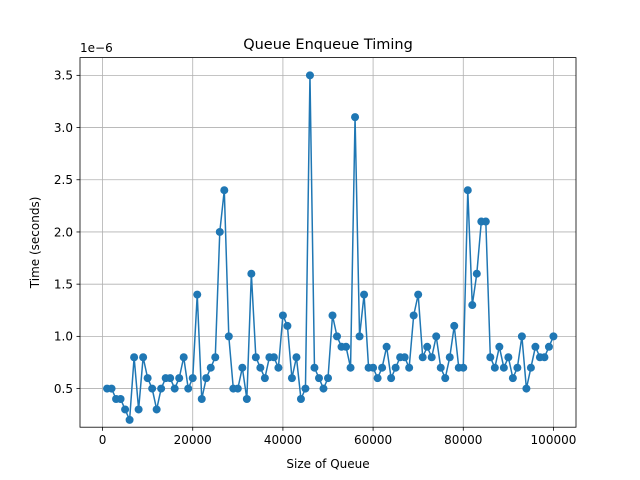 The width and height of the screenshot is (640, 480). I want to click on y-tick-label: 1.0, so click(63, 337).